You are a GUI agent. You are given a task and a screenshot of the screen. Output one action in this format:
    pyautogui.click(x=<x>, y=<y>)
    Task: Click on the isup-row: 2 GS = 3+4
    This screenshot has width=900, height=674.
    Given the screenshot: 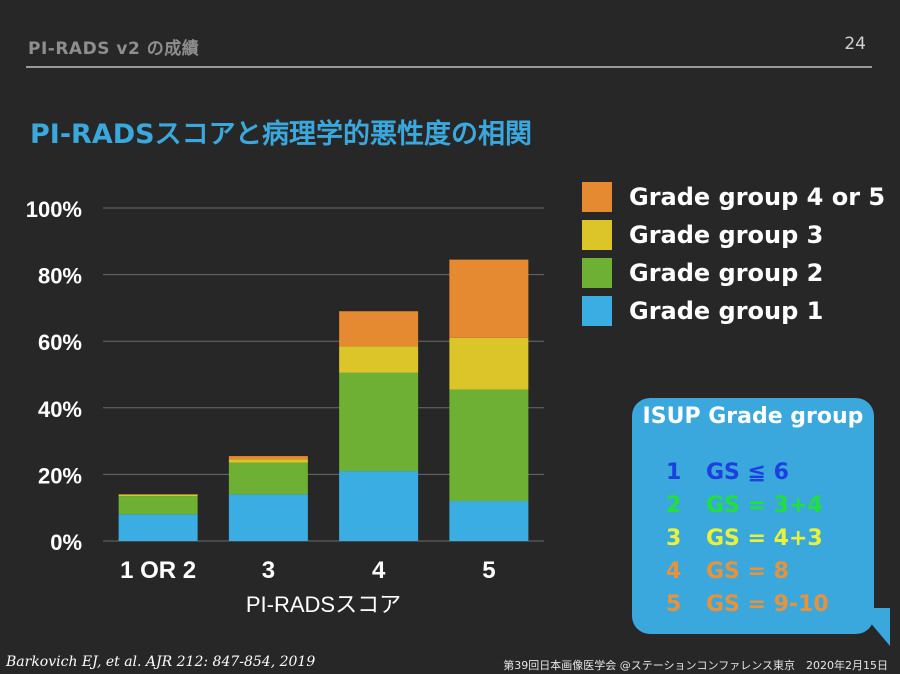 What is the action you would take?
    pyautogui.click(x=744, y=505)
    